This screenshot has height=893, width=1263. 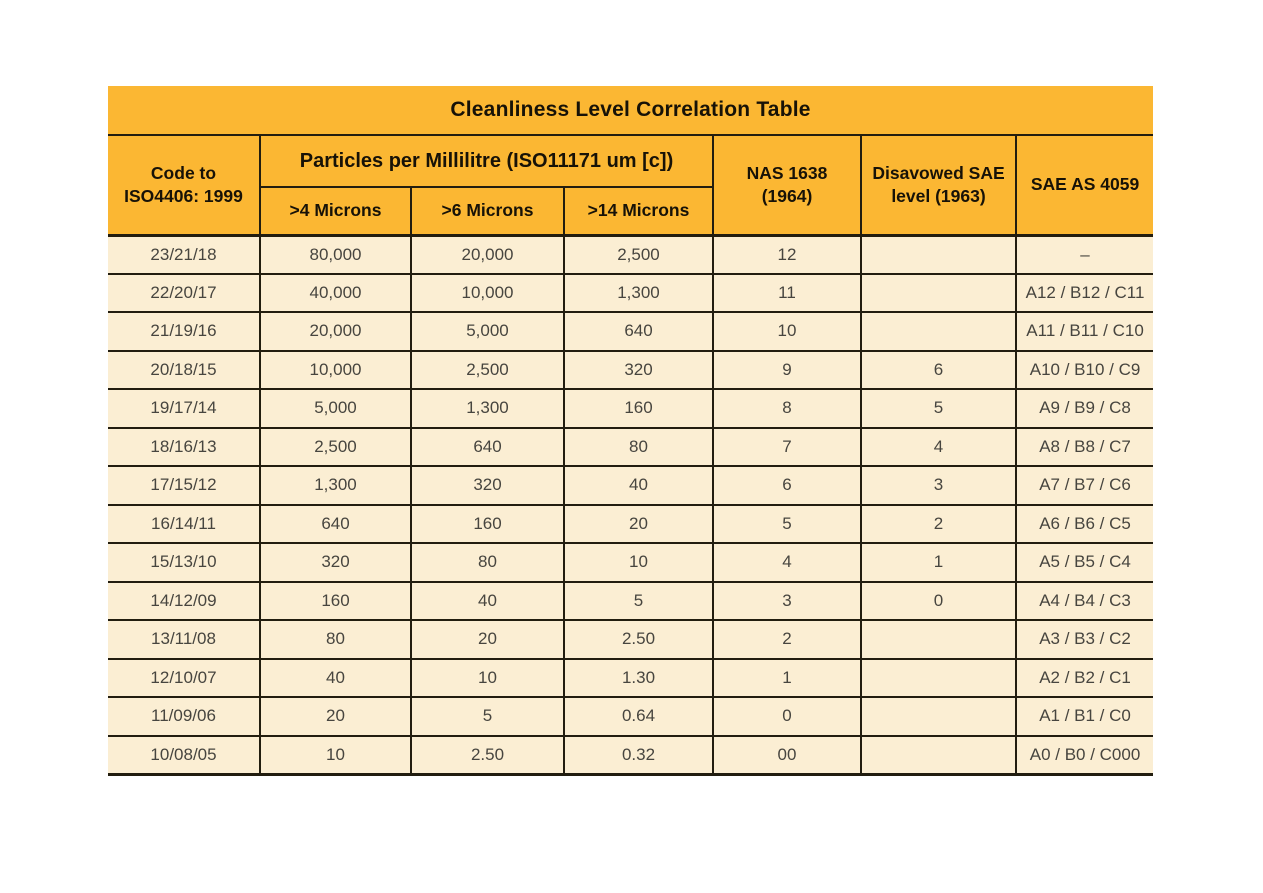 I want to click on cell-gt14: 160, so click(x=638, y=408).